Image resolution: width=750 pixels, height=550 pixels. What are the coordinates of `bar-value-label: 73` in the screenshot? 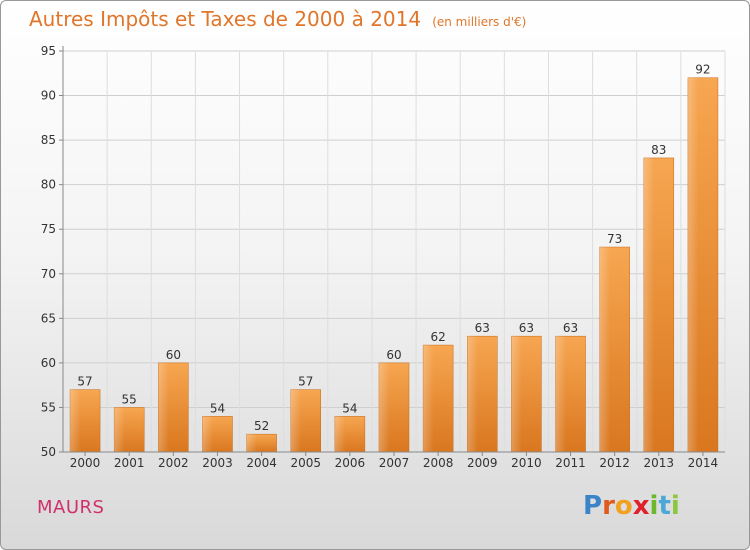 It's located at (614, 239).